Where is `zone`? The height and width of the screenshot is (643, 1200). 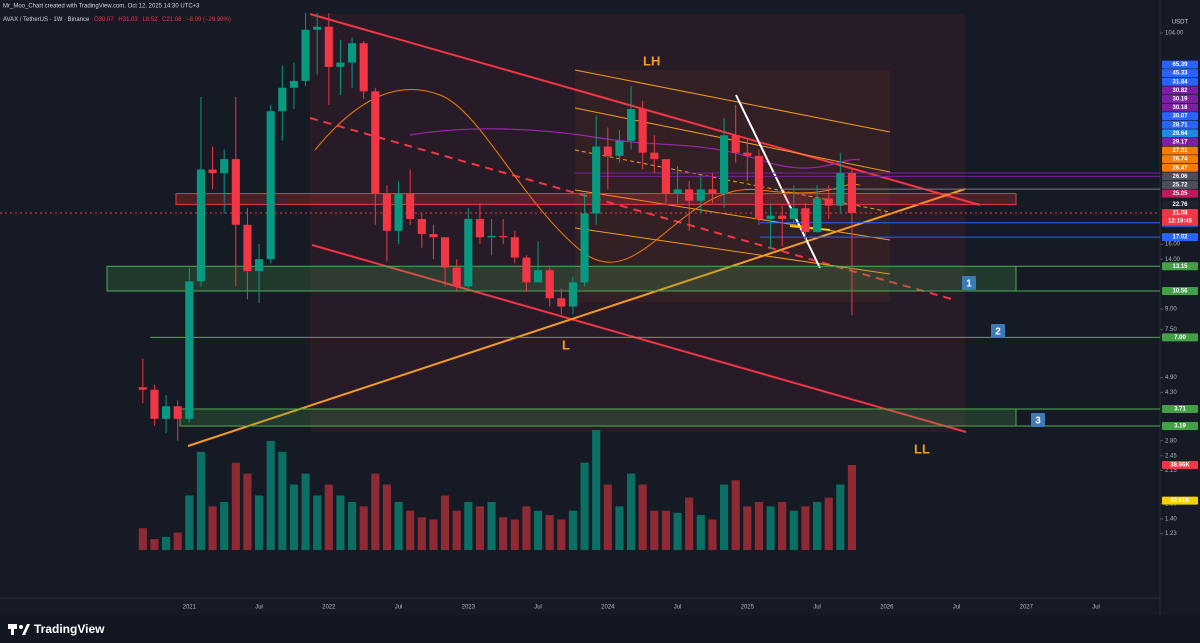
zone is located at coordinates (598, 417).